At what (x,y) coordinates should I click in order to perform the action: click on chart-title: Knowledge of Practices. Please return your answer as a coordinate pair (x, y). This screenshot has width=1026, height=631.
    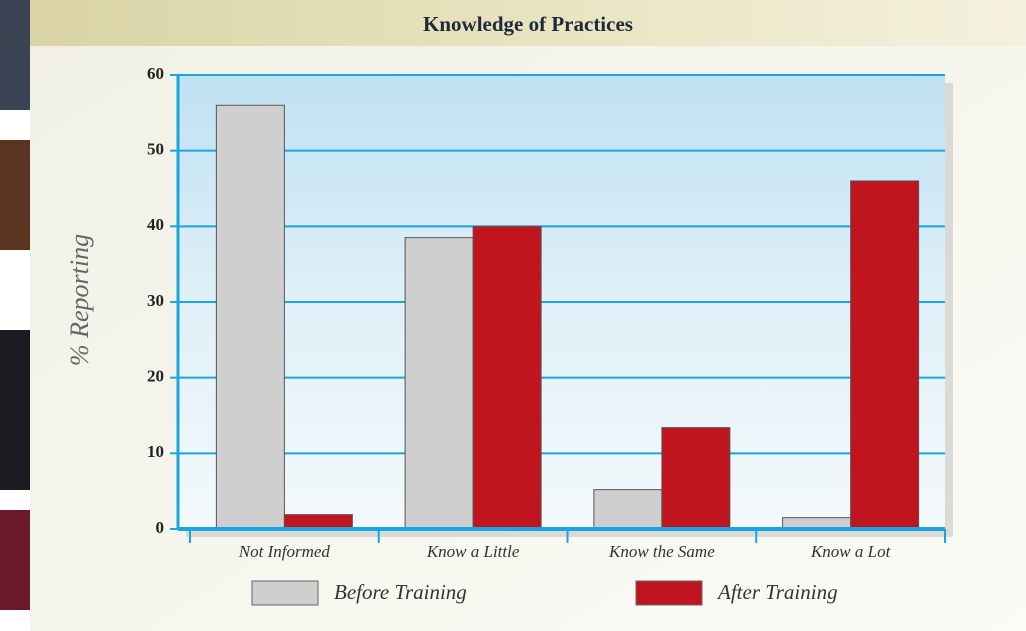
    Looking at the image, I should click on (528, 24).